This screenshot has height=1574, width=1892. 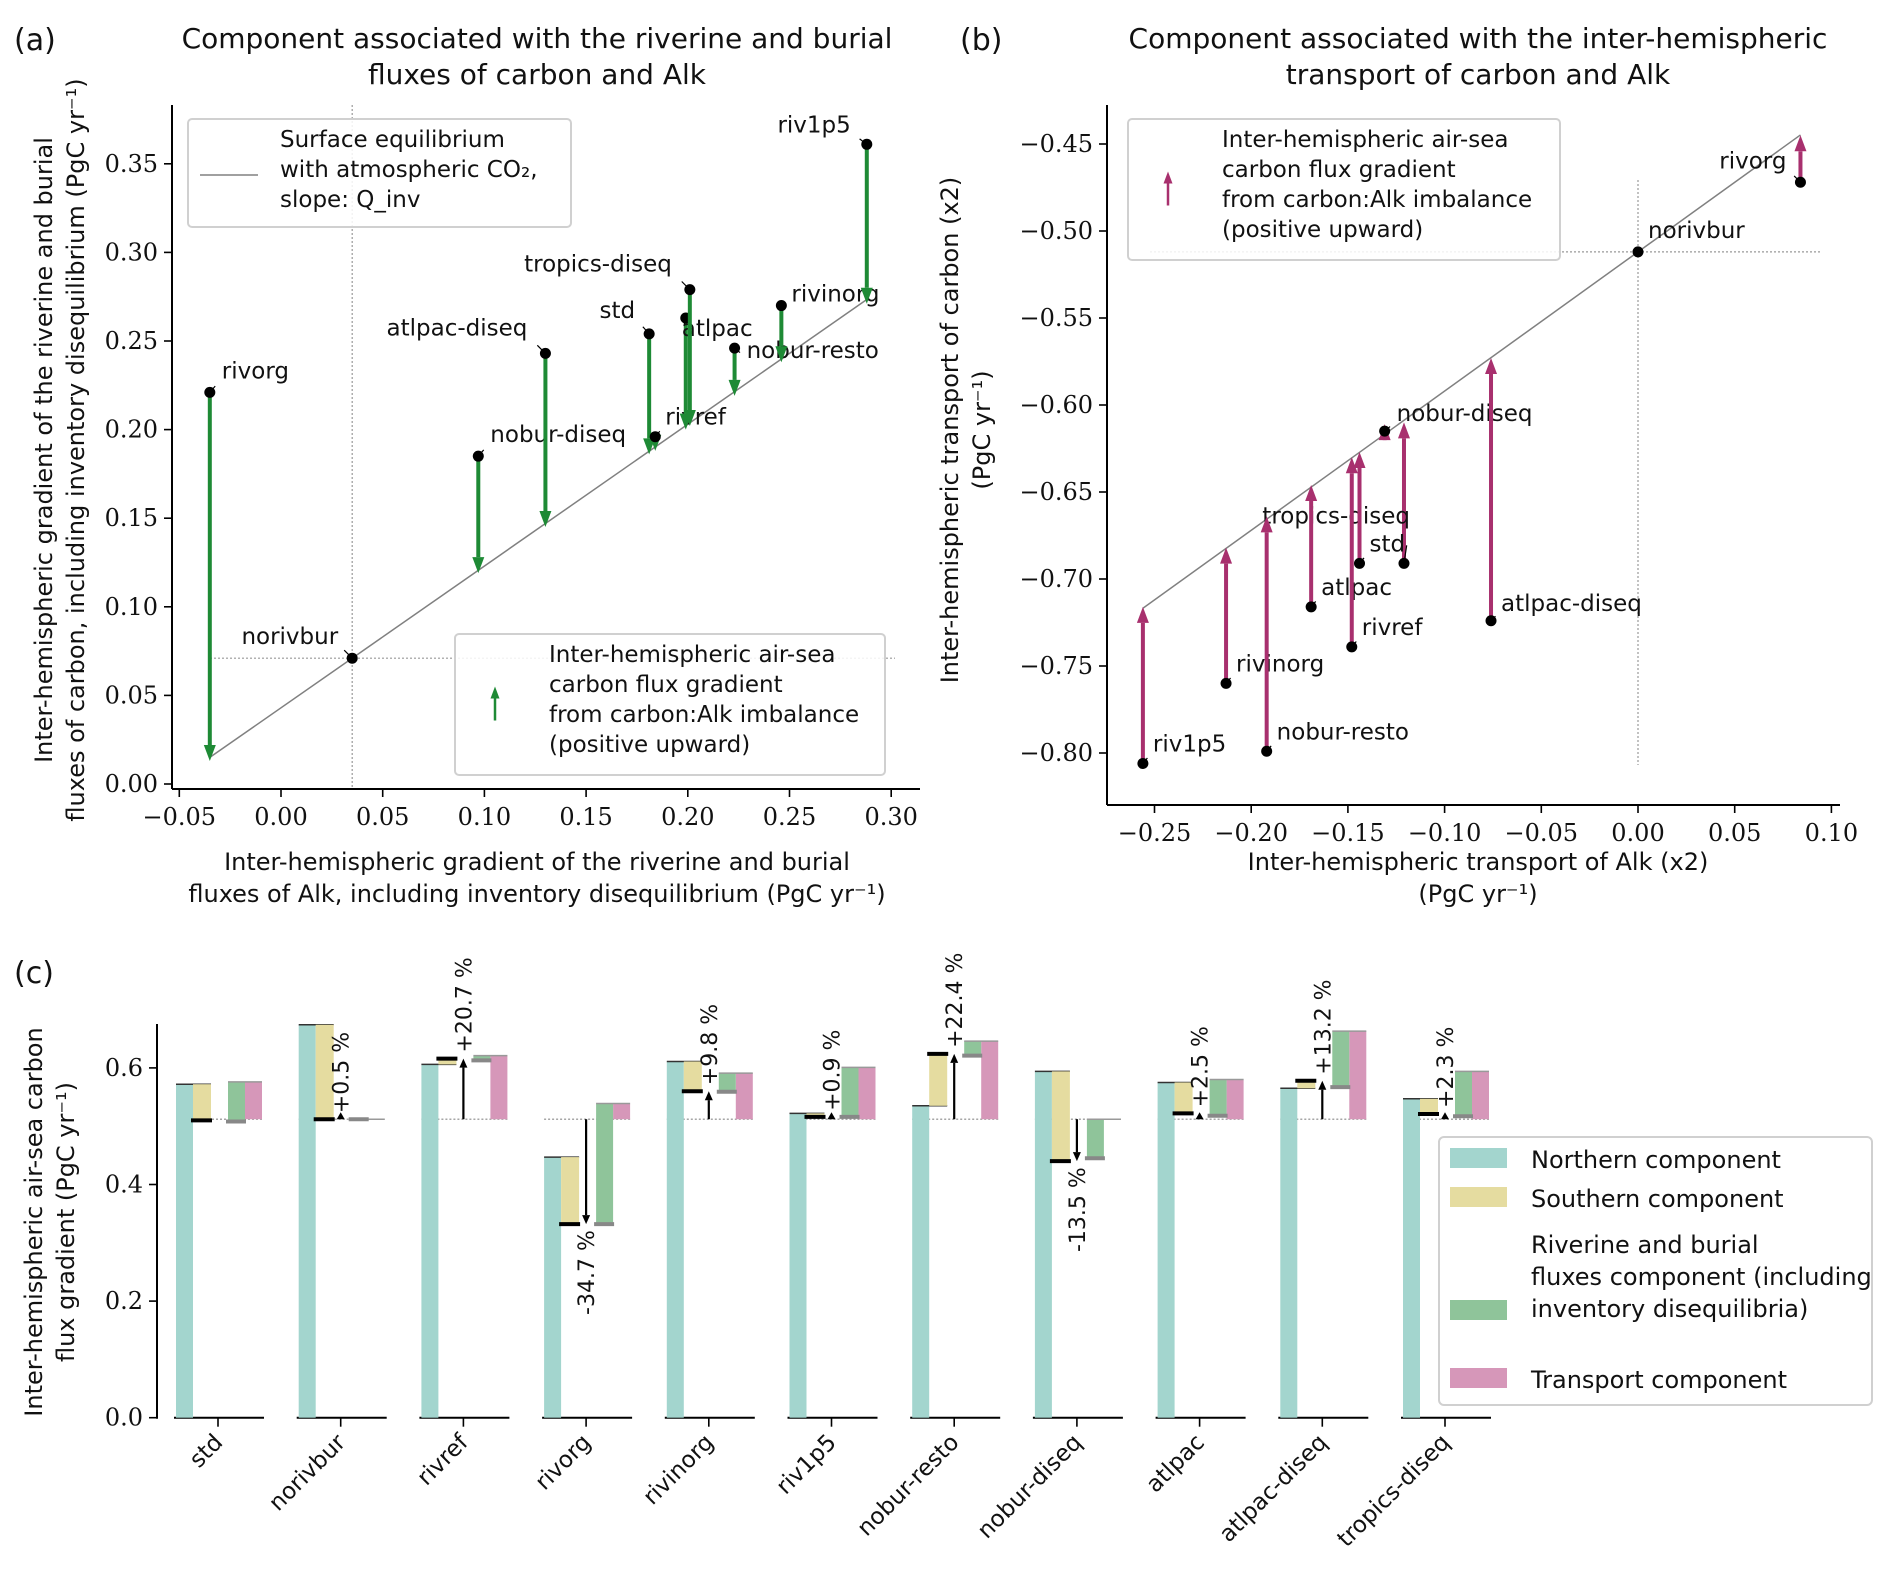 I want to click on legend-label-line: (positive upward), so click(x=649, y=745).